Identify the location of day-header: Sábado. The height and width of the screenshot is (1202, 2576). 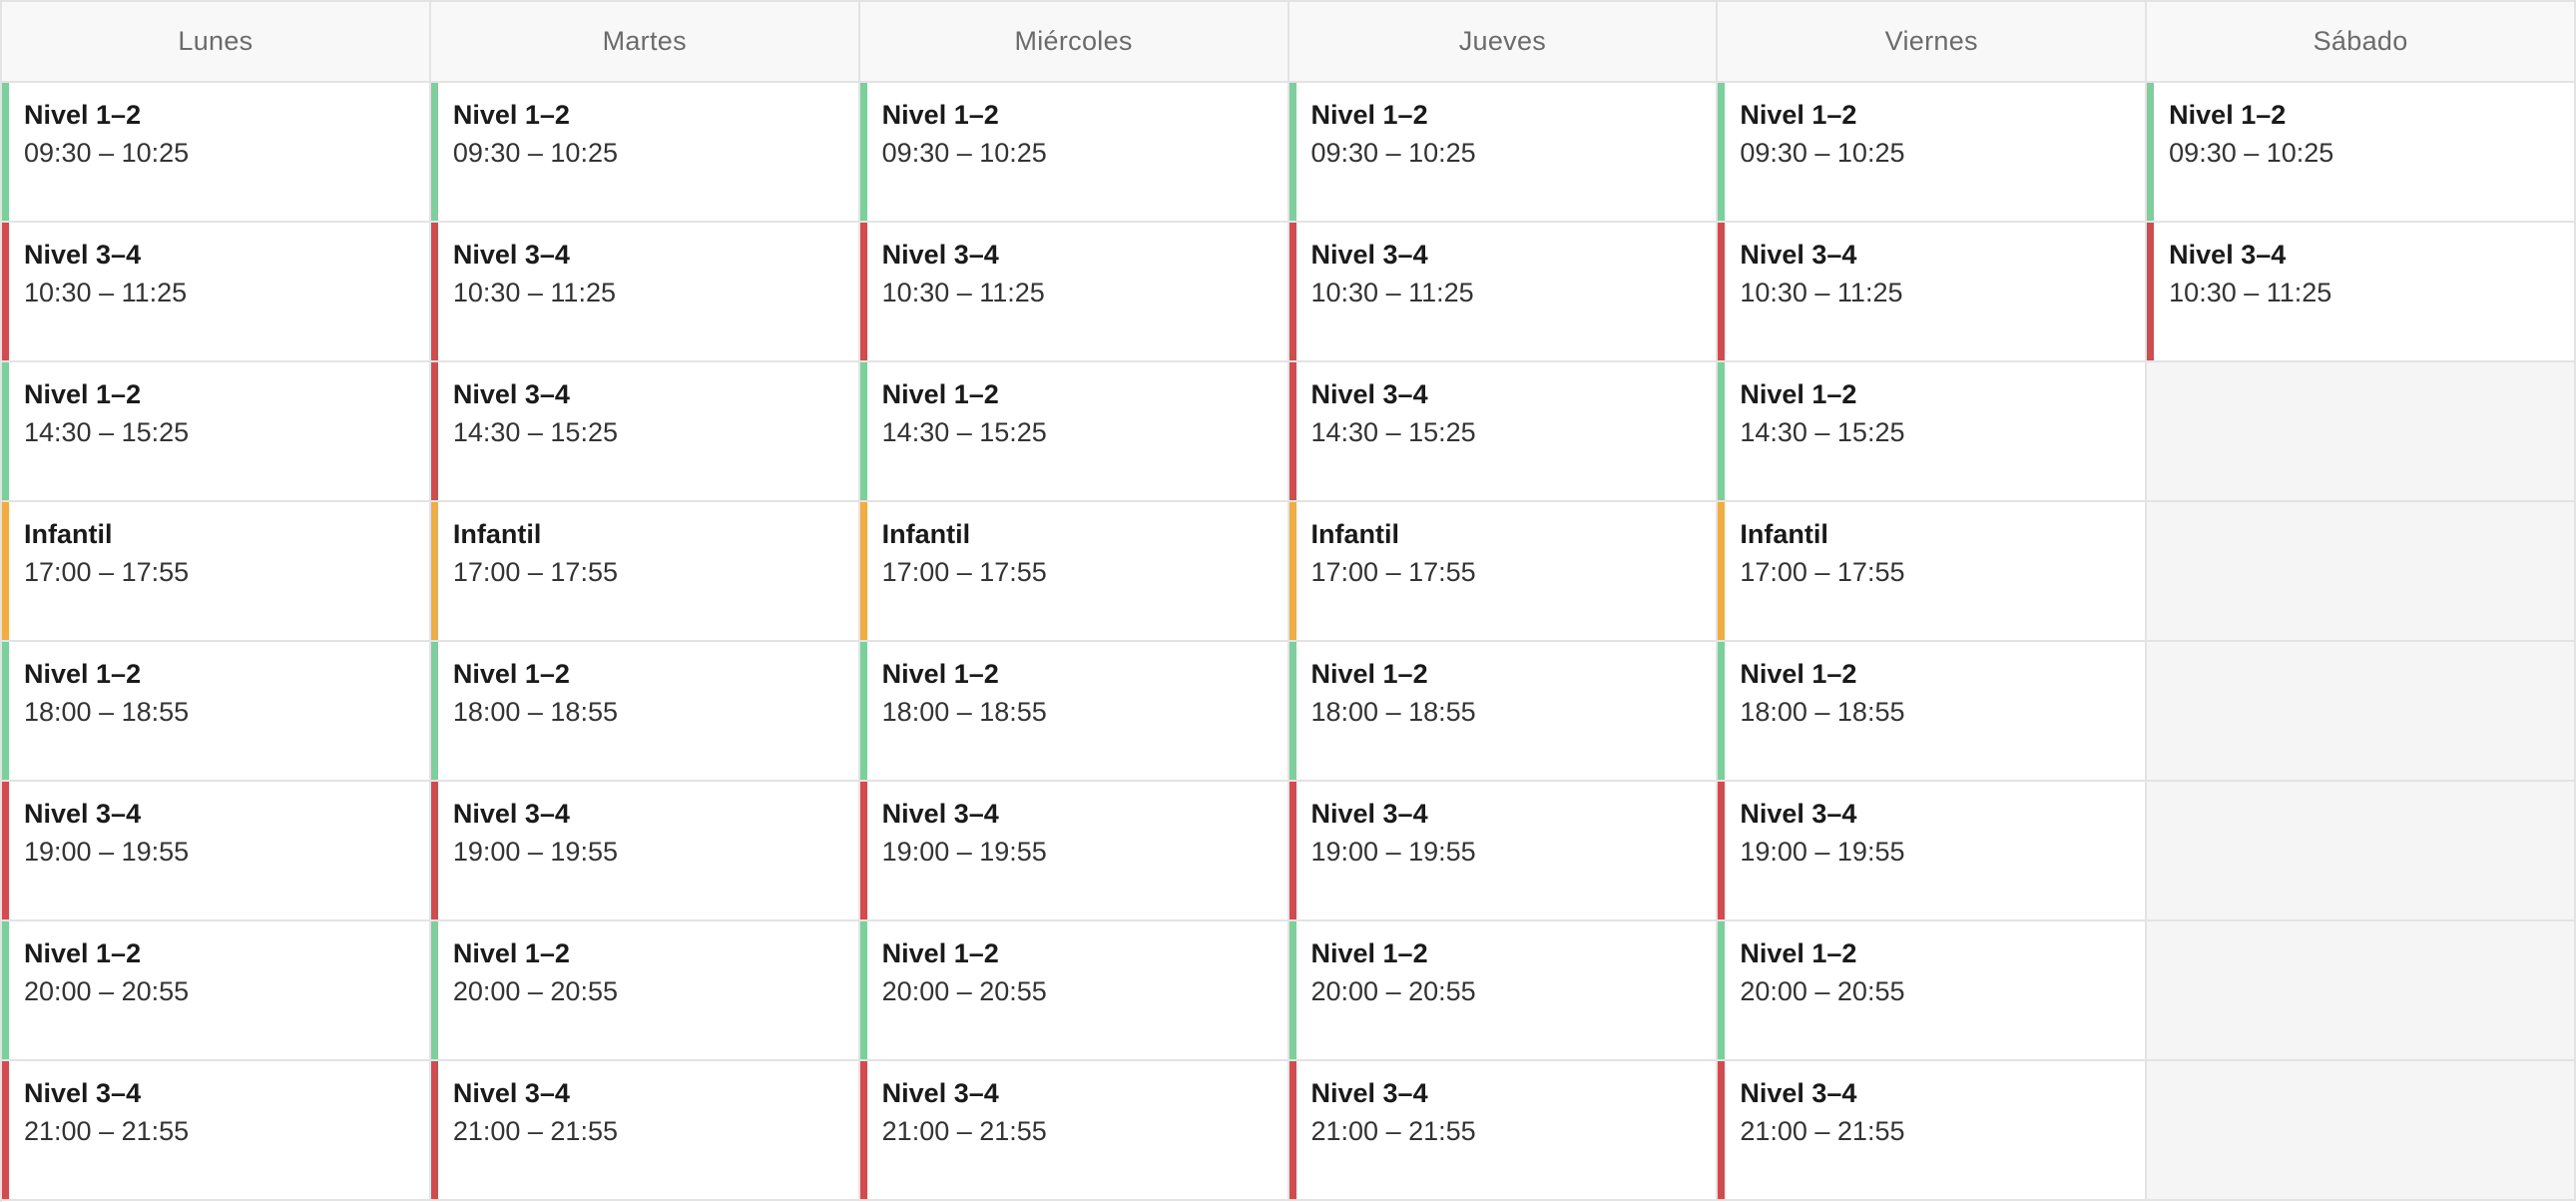
(2362, 42).